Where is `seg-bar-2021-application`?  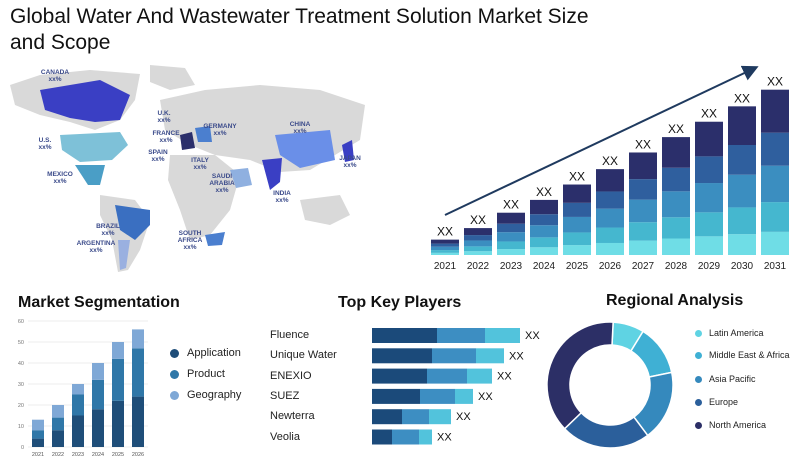 seg-bar-2021-application is located at coordinates (38, 442).